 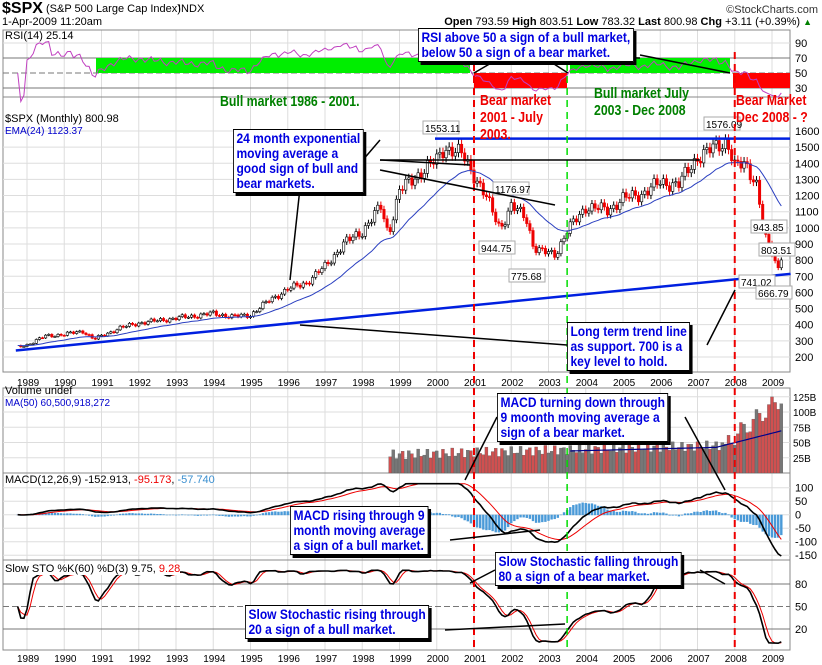 What do you see at coordinates (736, 383) in the screenshot?
I see `year-tick-label: 2008` at bounding box center [736, 383].